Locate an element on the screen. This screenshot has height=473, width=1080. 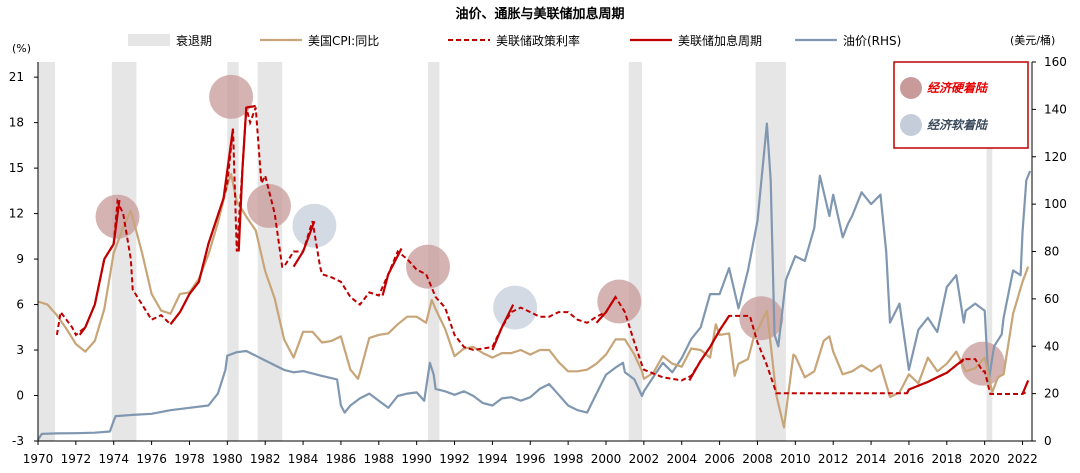
hard-landing-key-label: 经济硬着陆 is located at coordinates (958, 88).